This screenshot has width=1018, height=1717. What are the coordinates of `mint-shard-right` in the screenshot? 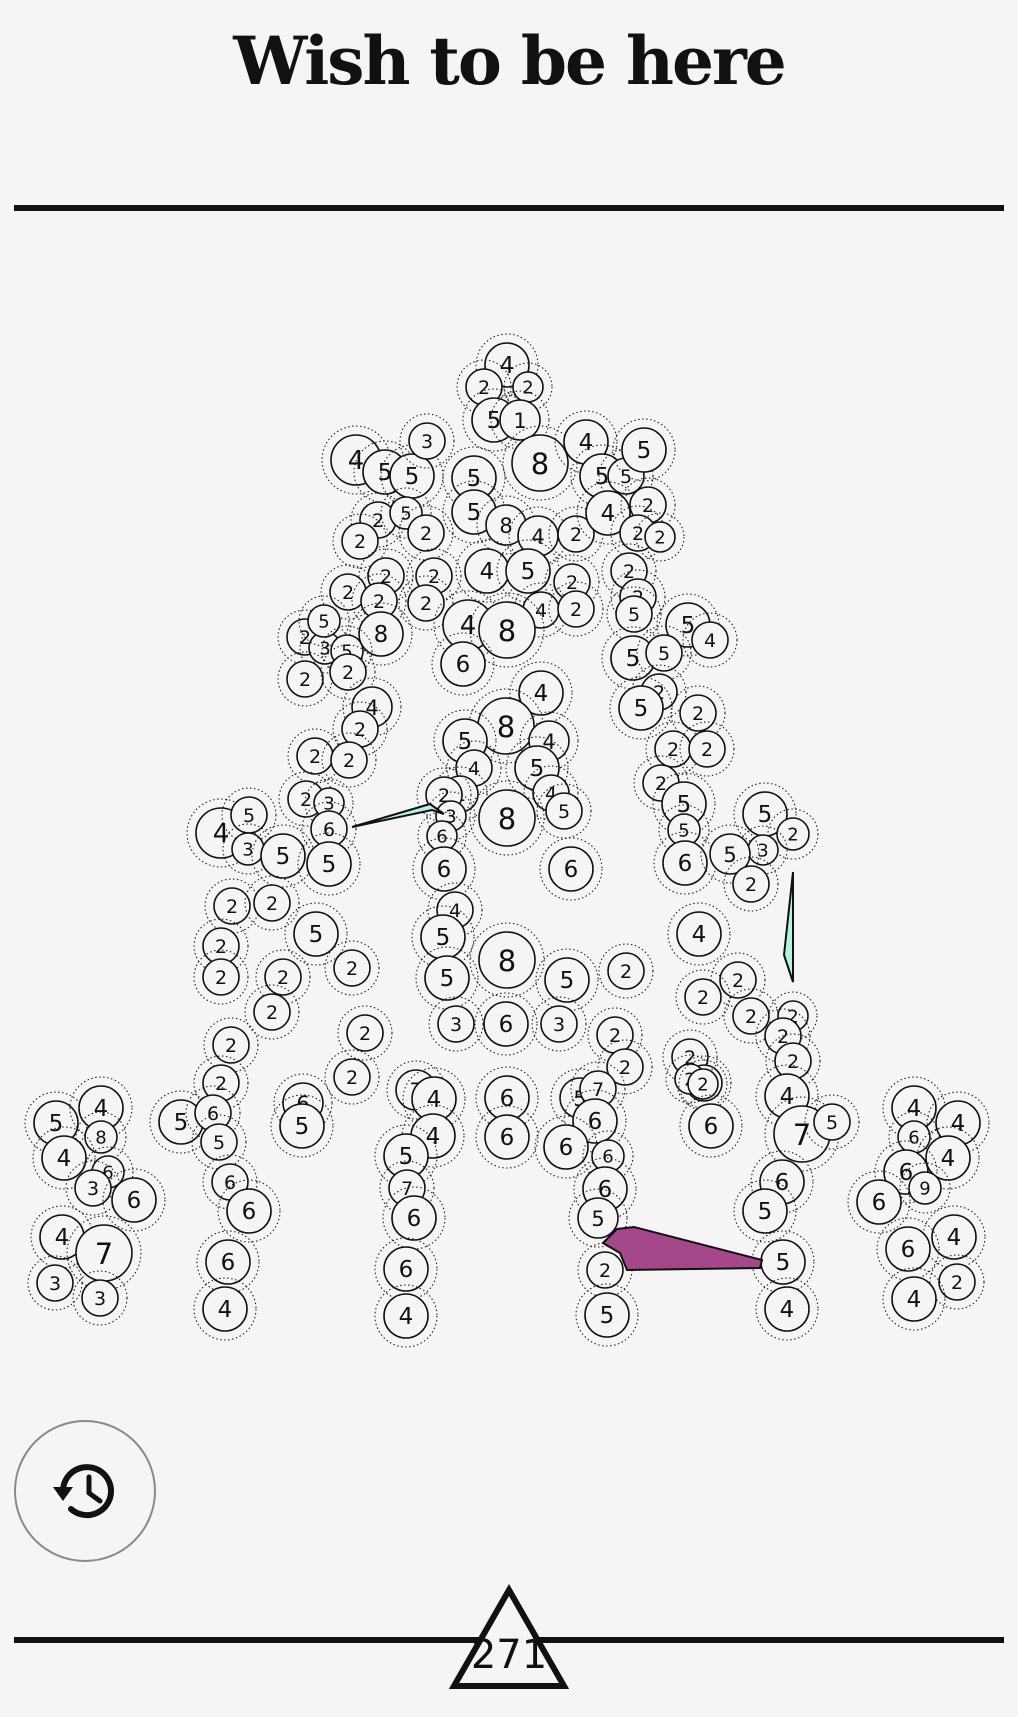 It's located at (788, 927).